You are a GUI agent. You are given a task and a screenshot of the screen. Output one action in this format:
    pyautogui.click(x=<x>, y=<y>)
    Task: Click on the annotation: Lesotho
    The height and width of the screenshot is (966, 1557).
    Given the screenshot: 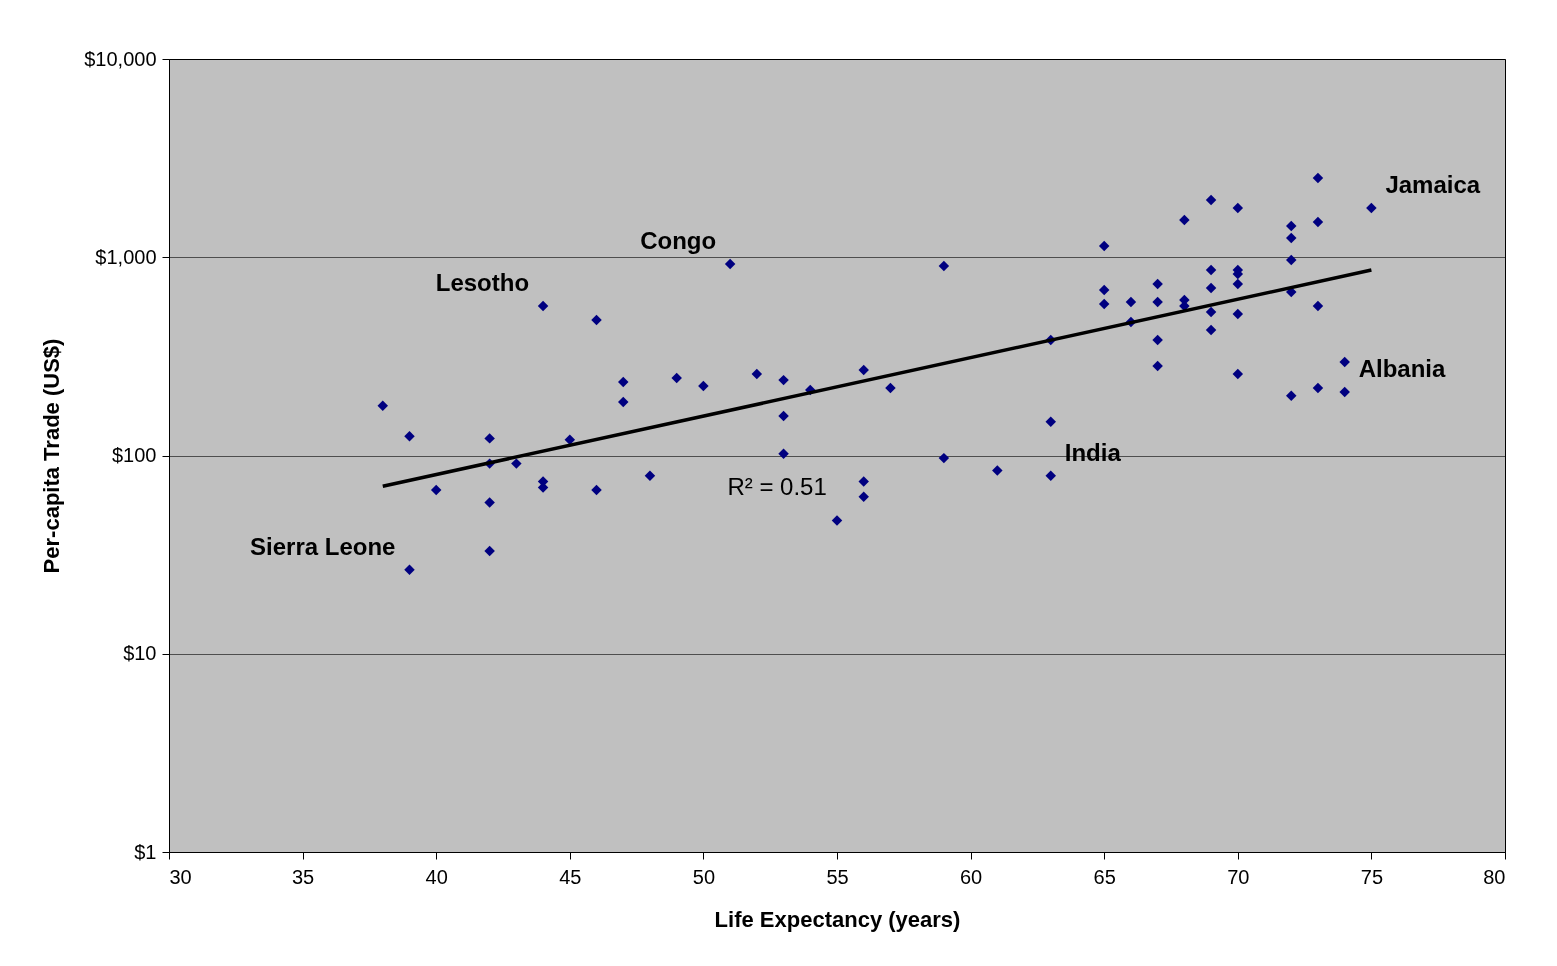 What is the action you would take?
    pyautogui.click(x=482, y=282)
    